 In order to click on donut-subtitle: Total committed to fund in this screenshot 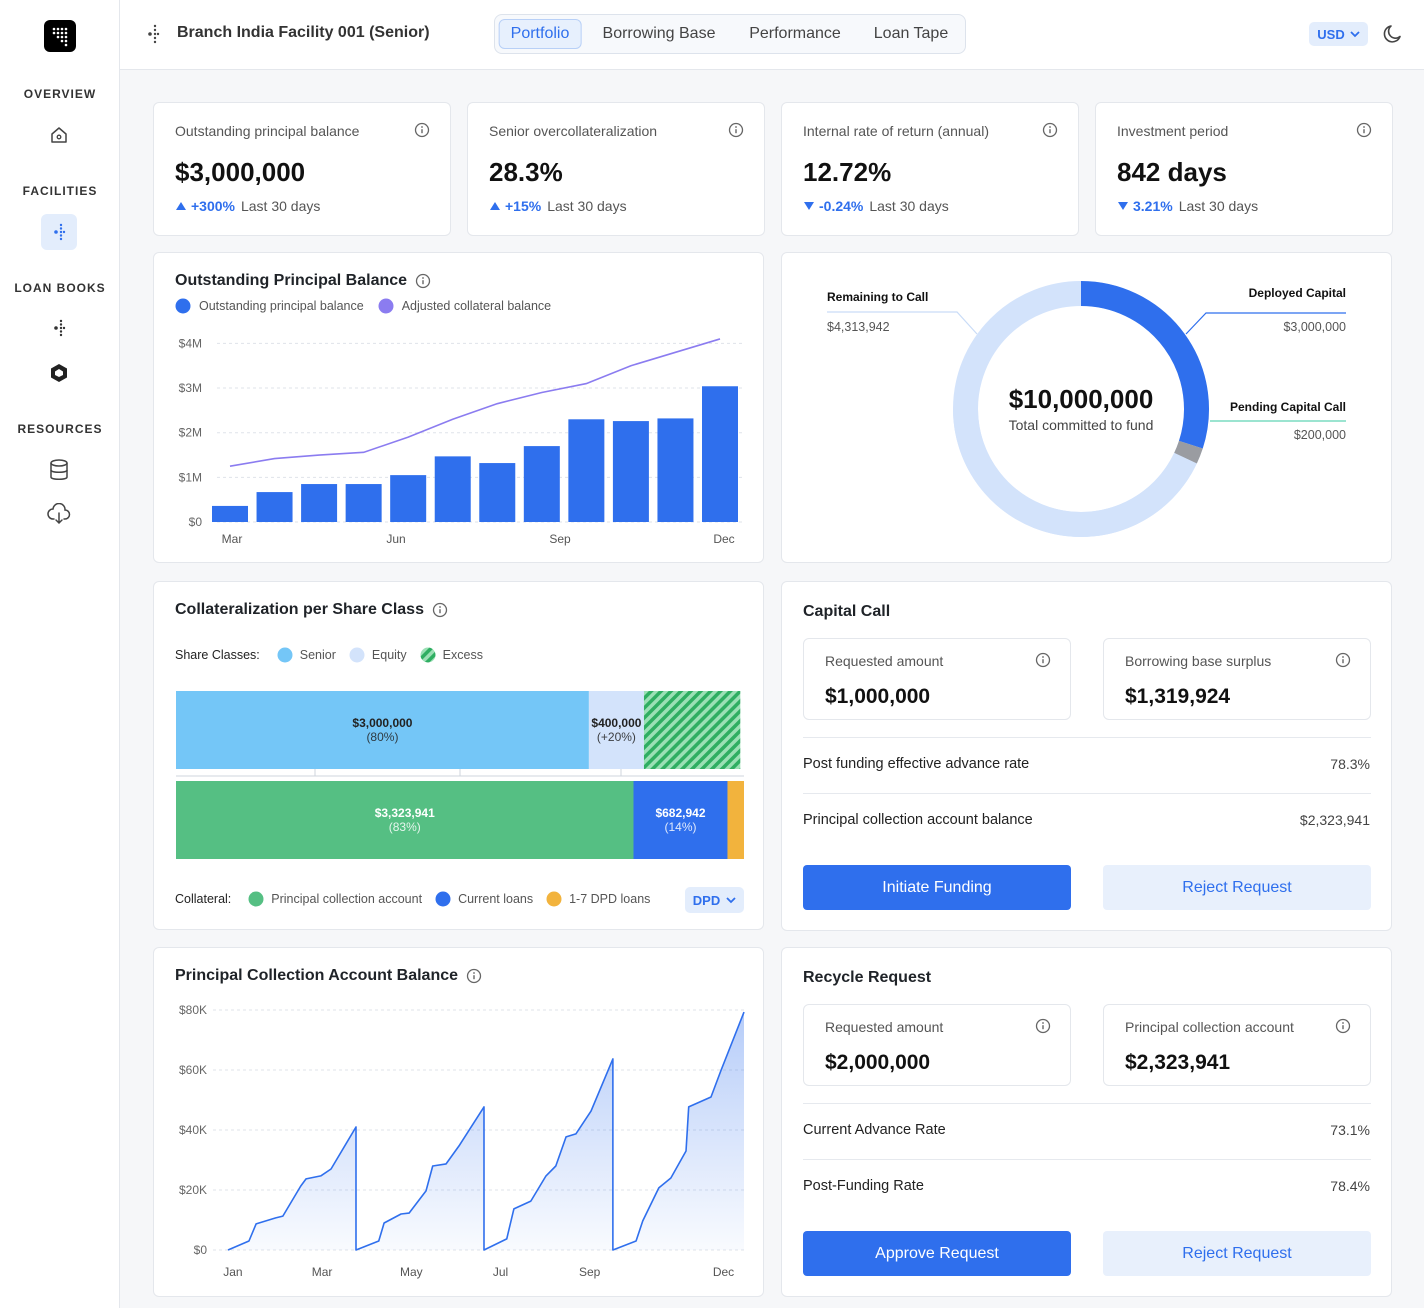, I will do `click(1081, 425)`.